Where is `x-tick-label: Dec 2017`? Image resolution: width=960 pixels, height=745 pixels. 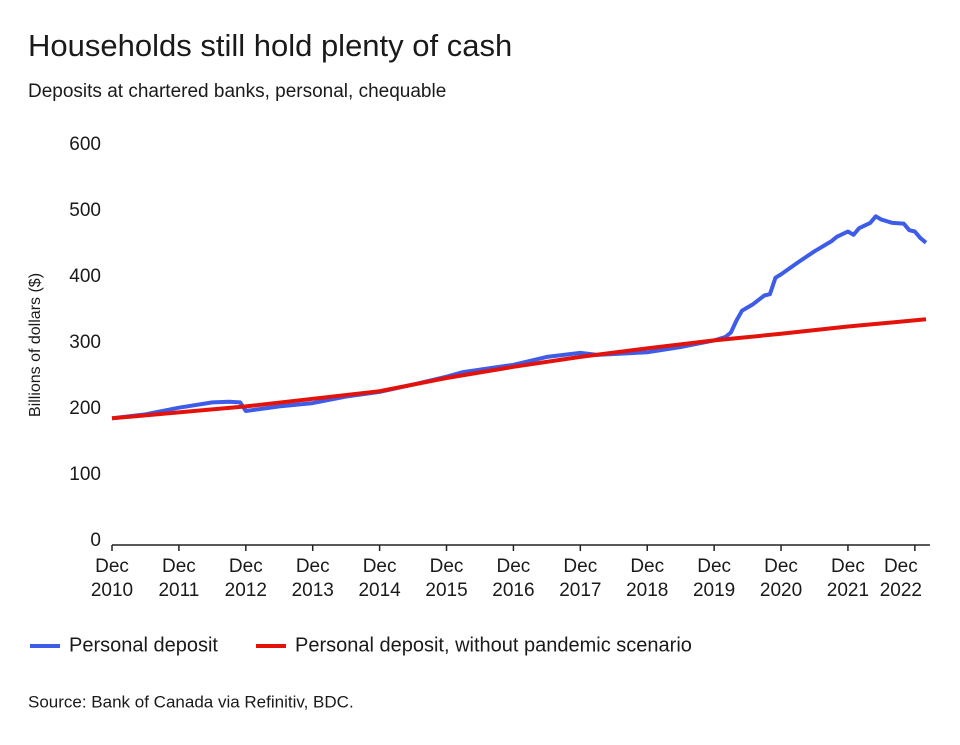 x-tick-label: Dec 2017 is located at coordinates (580, 578).